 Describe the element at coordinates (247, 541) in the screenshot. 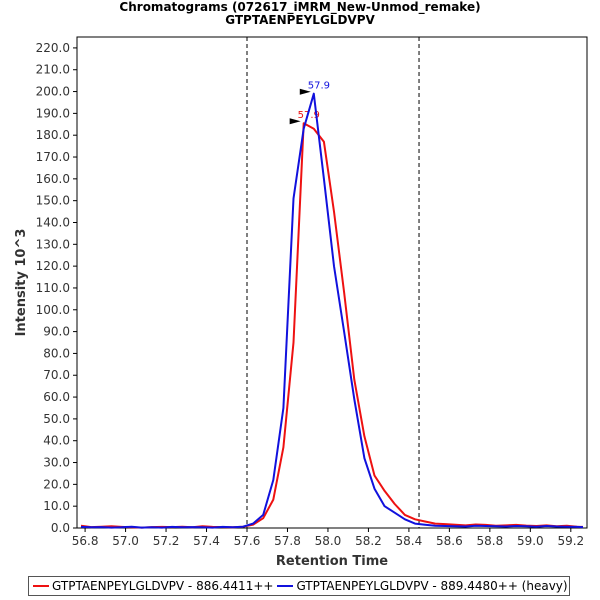

I see `x-tick-label: 57.6` at that location.